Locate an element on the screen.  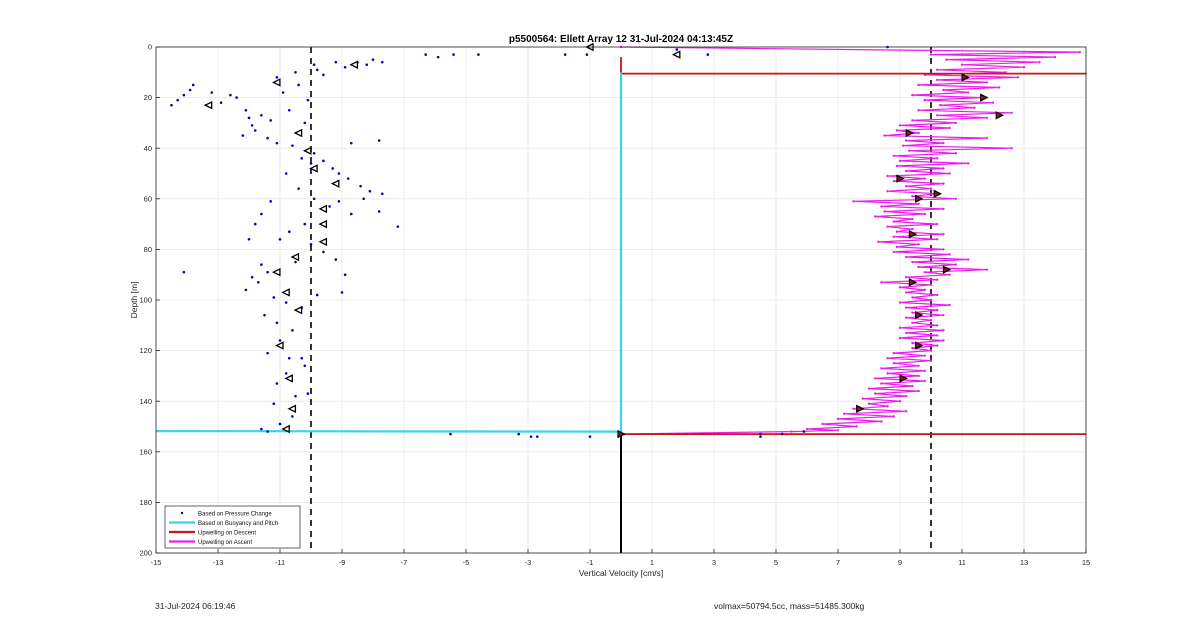
legend-label: Upwelling on Ascent is located at coordinates (225, 543).